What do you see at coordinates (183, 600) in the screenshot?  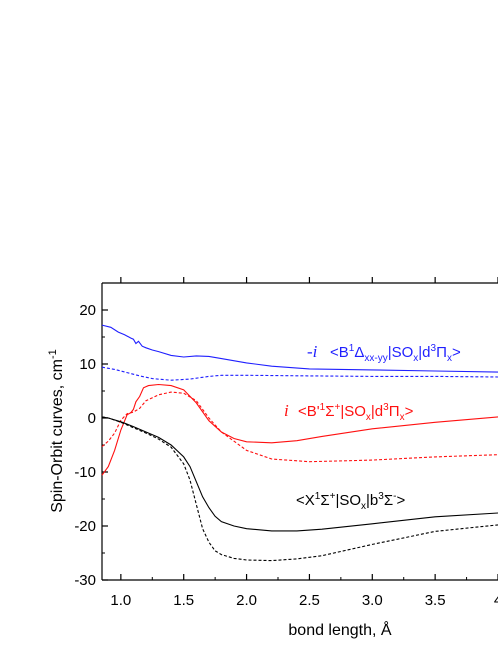 I see `x-tick-label: 1.5` at bounding box center [183, 600].